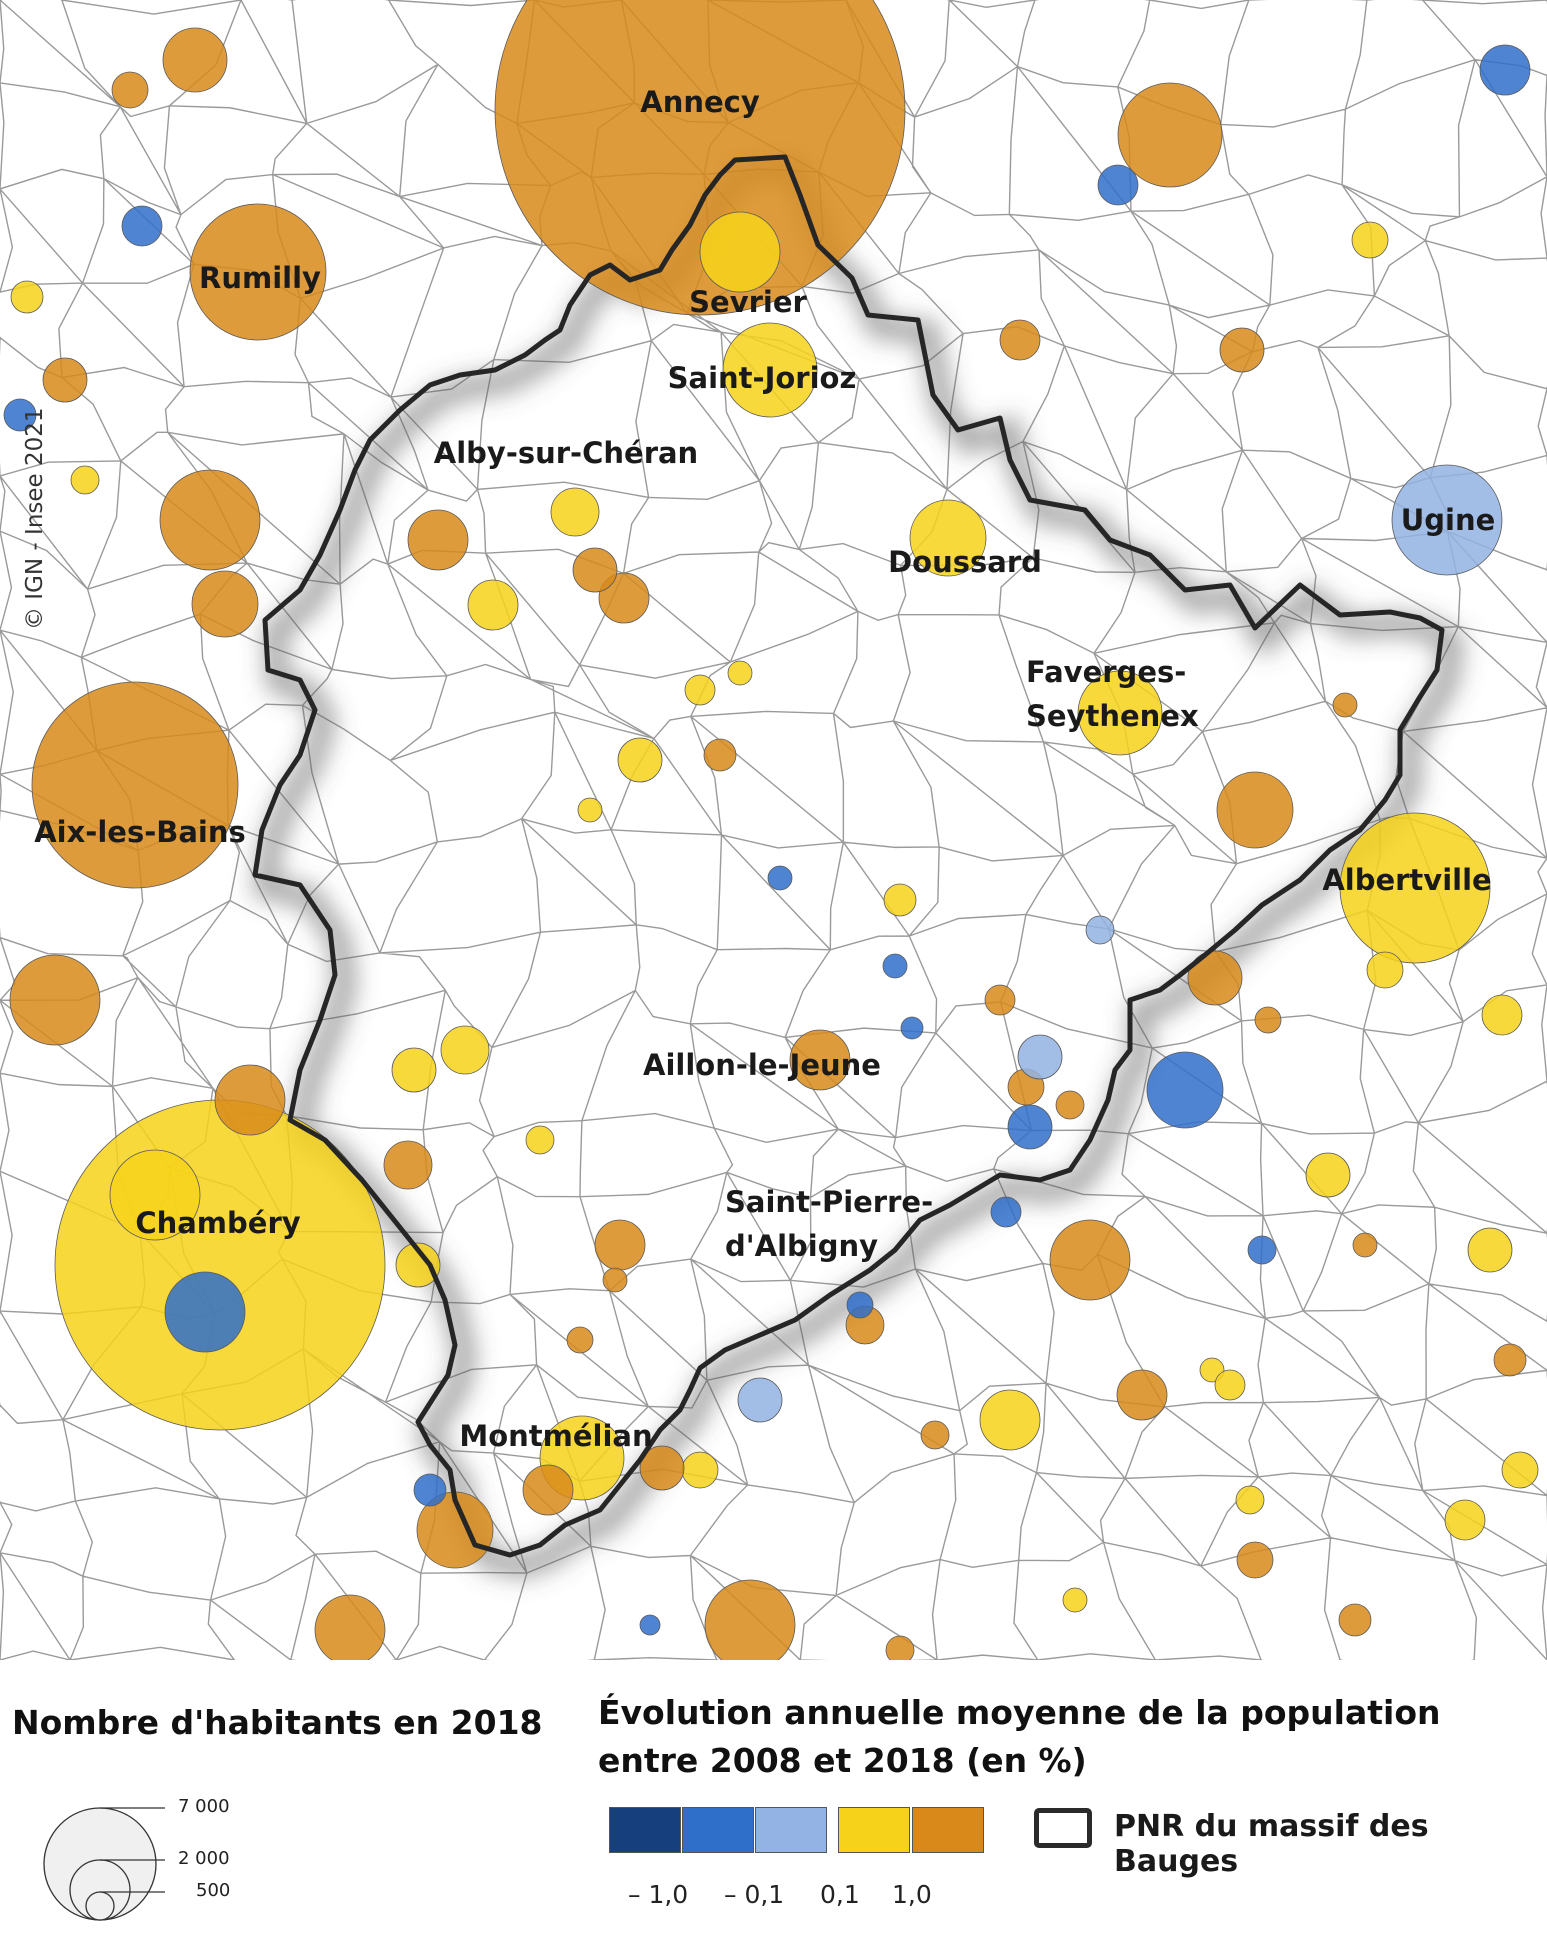 The width and height of the screenshot is (1547, 1948). I want to click on label-ugine: Ugine, so click(1448, 520).